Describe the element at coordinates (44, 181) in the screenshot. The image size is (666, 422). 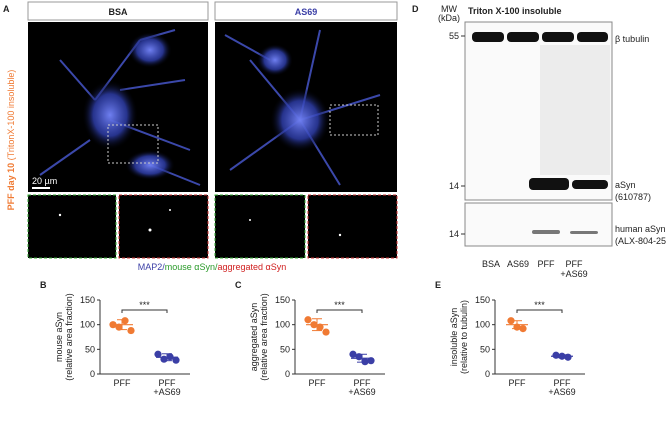
I see `scale-bar-label: 20 µm` at that location.